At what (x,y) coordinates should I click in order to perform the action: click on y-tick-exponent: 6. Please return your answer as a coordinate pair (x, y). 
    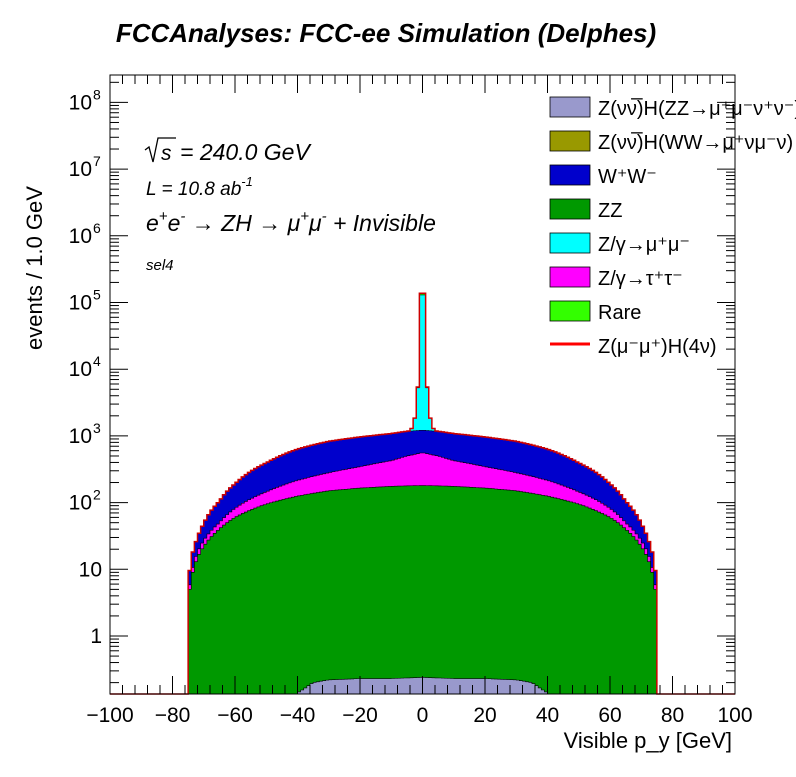
    Looking at the image, I should click on (97, 228).